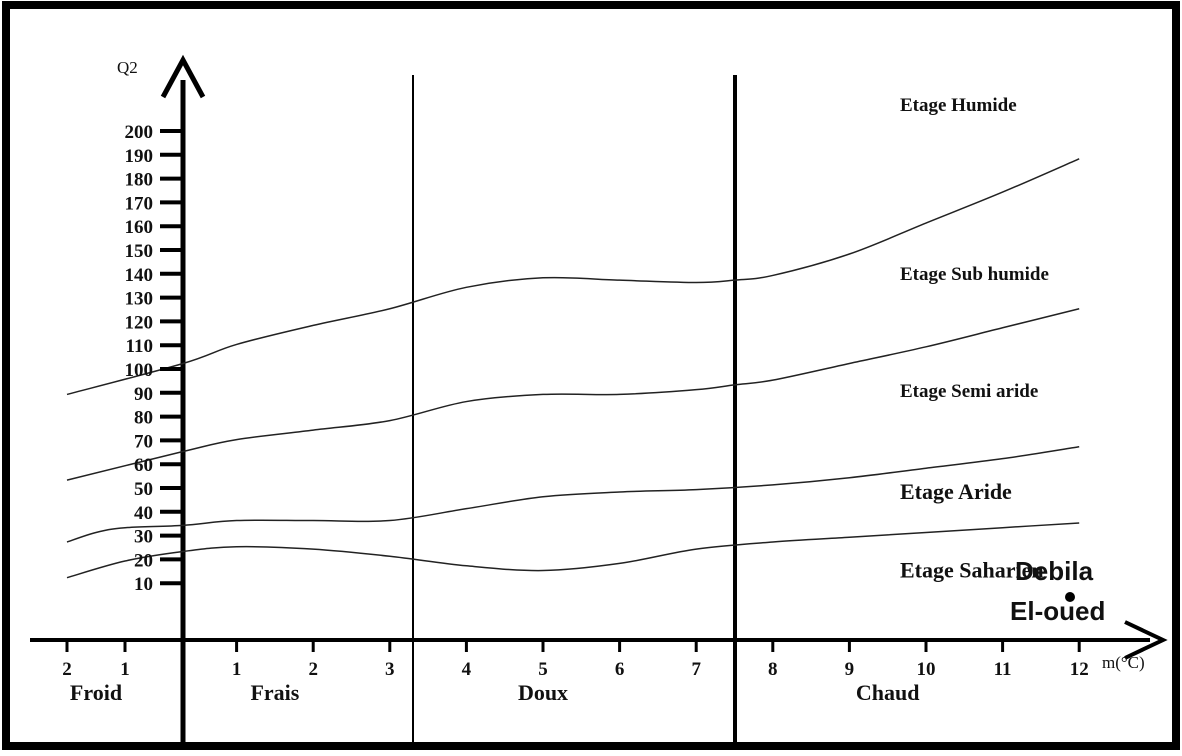 The image size is (1182, 756). I want to click on etage-label: Etage Semi aride, so click(969, 391).